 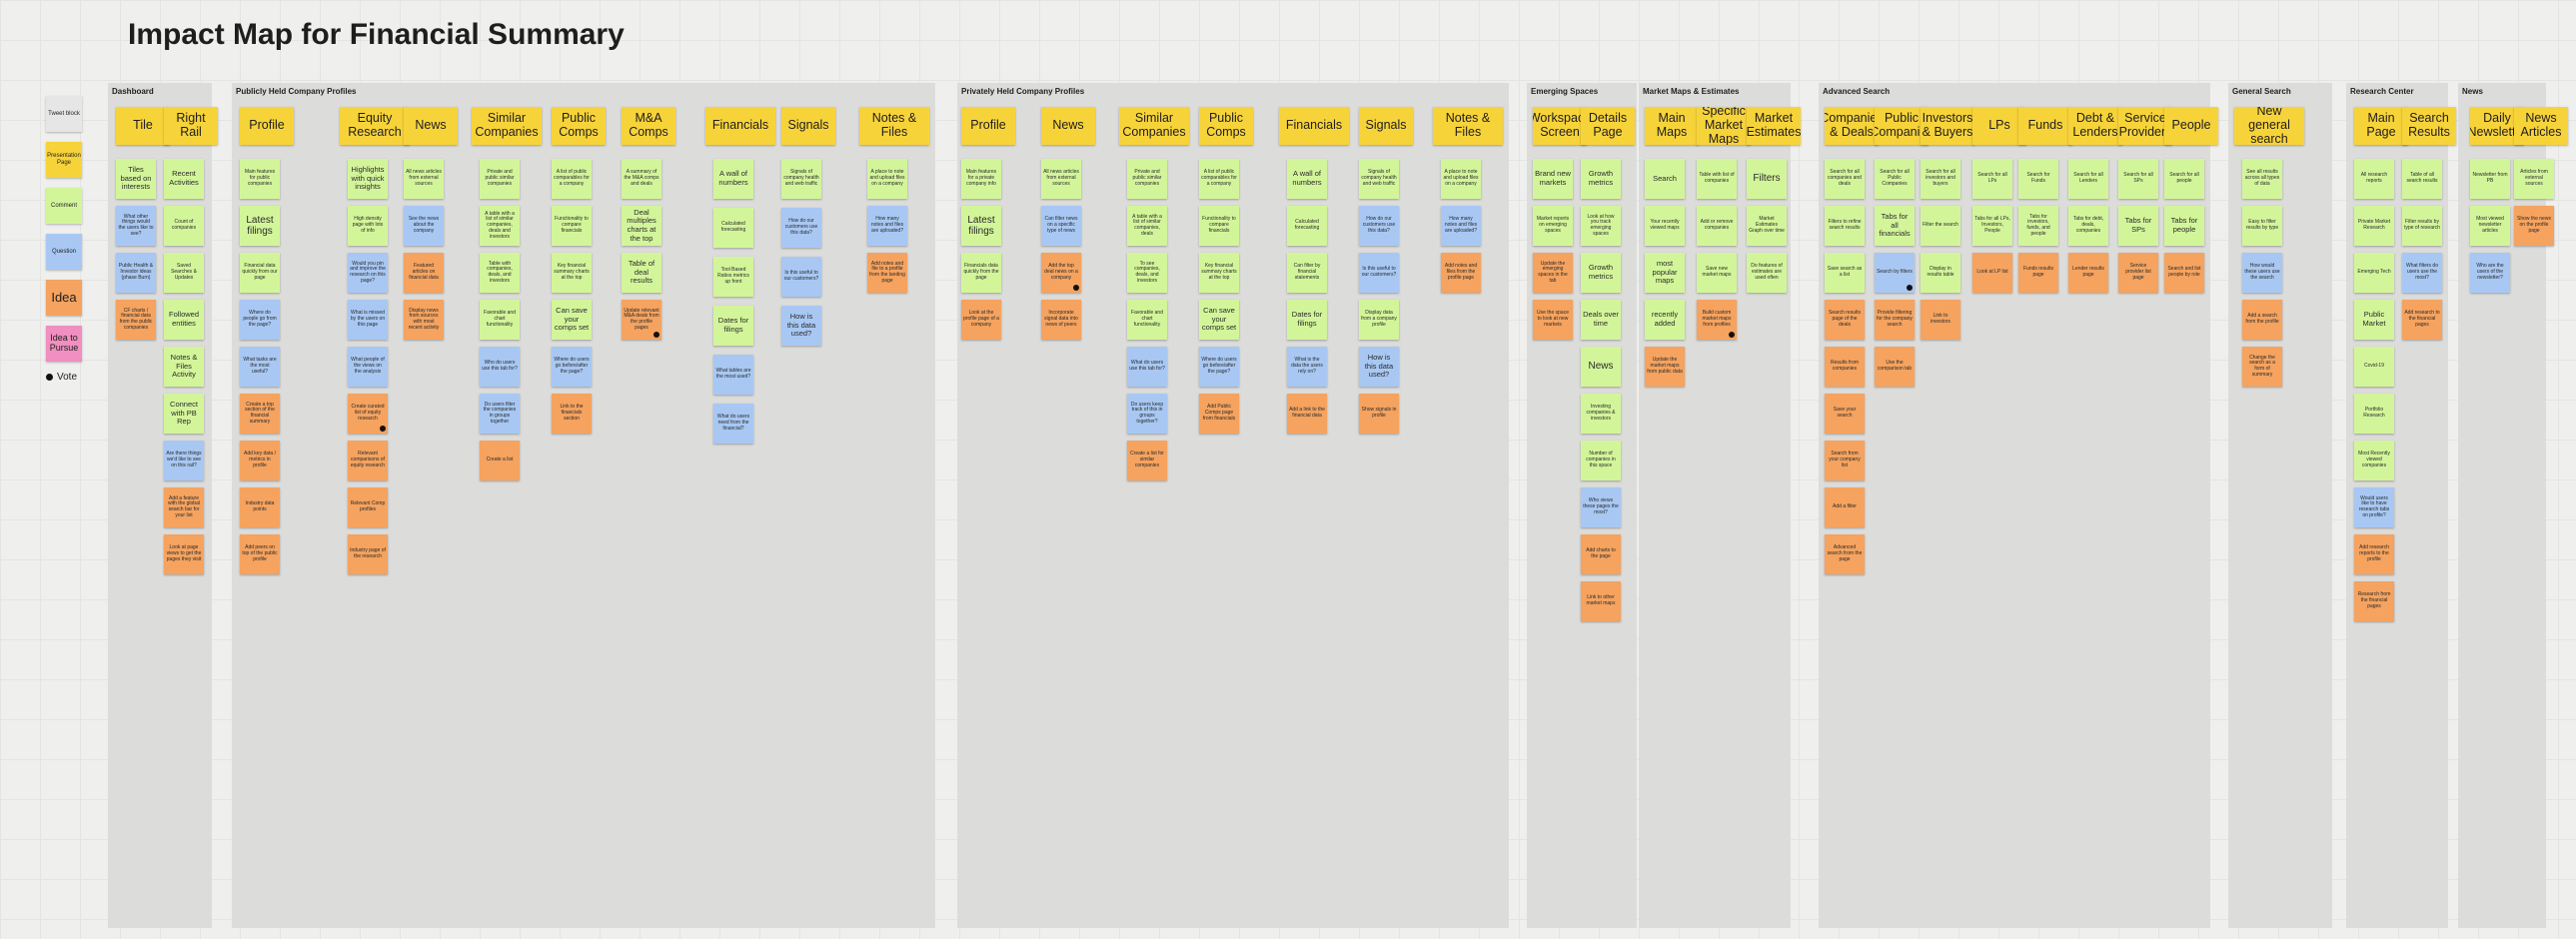 I want to click on column-header-sticky: Search Results, so click(x=2429, y=126).